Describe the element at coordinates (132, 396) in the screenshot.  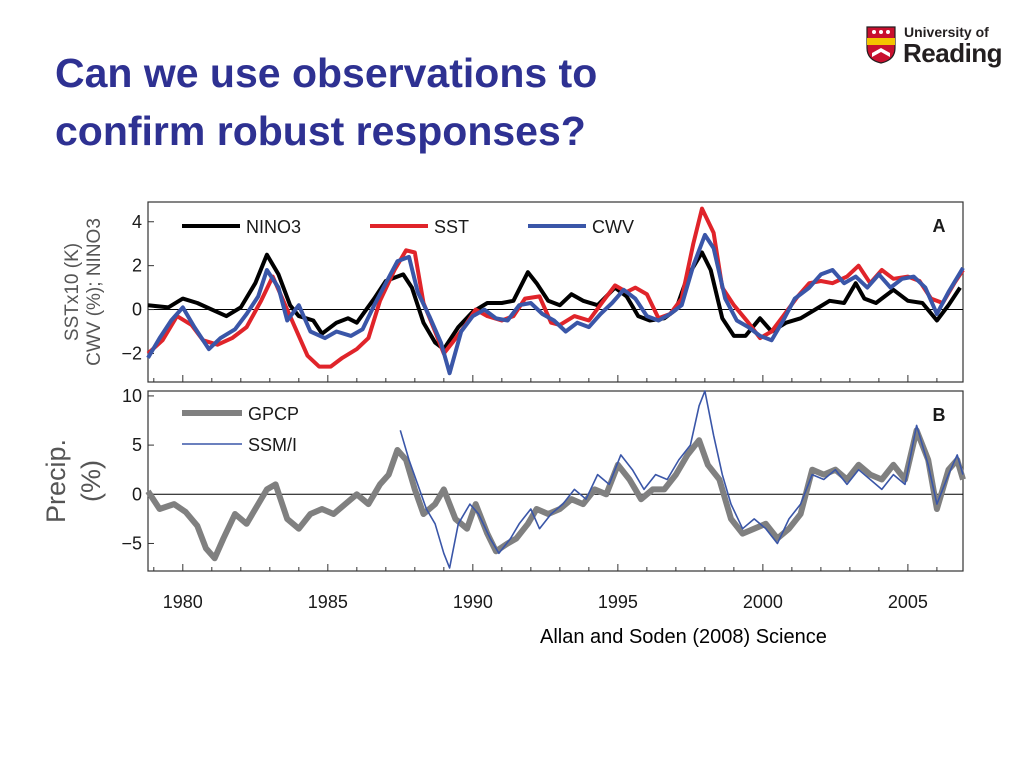
I see `y-tick-label: 10` at that location.